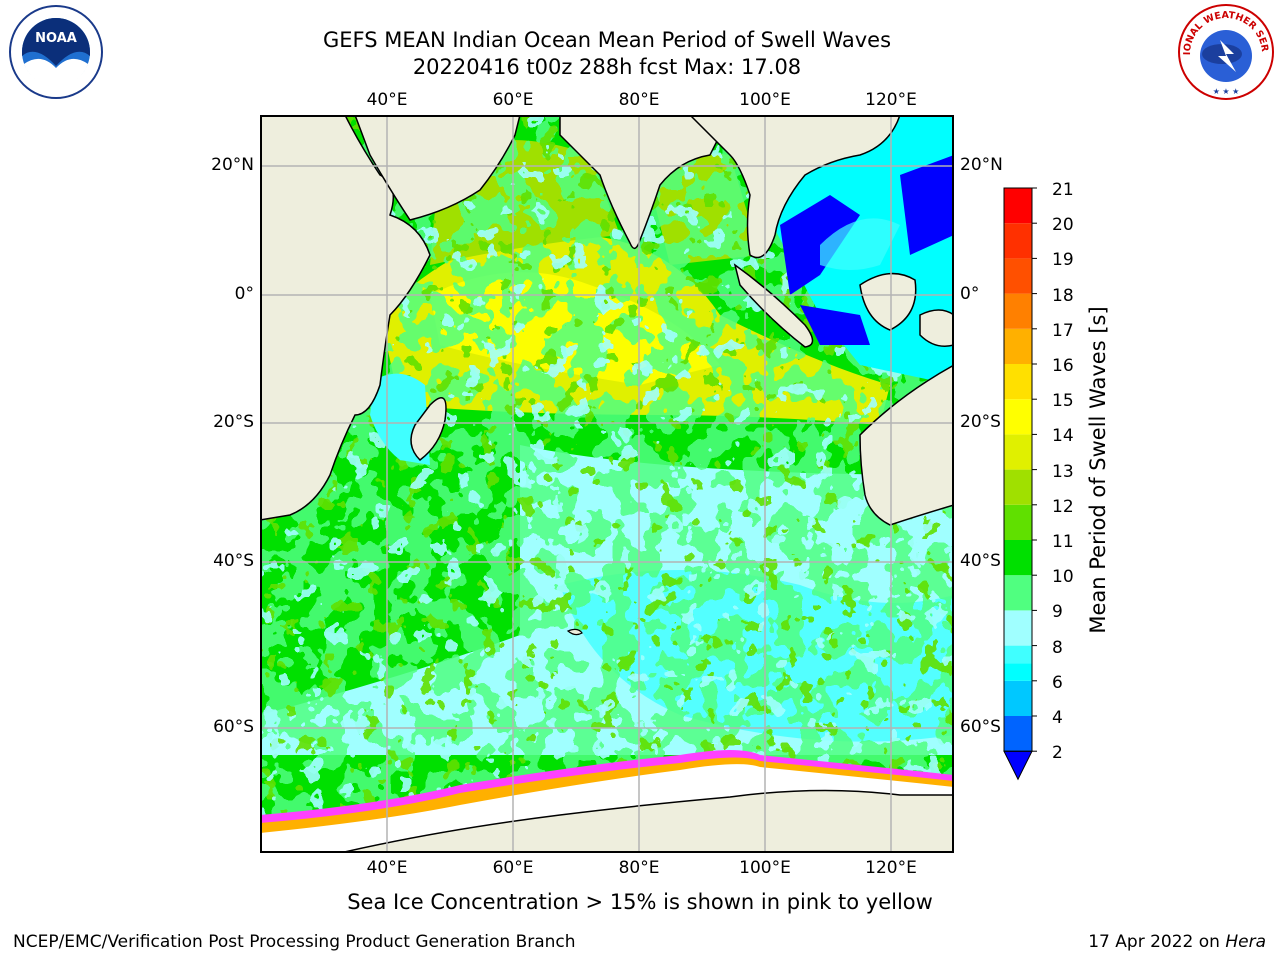 The image size is (1280, 960). What do you see at coordinates (1224, 50) in the screenshot?
I see `nws-logo: NATIONAL WEATHER SERVICE ★ ★ ★` at bounding box center [1224, 50].